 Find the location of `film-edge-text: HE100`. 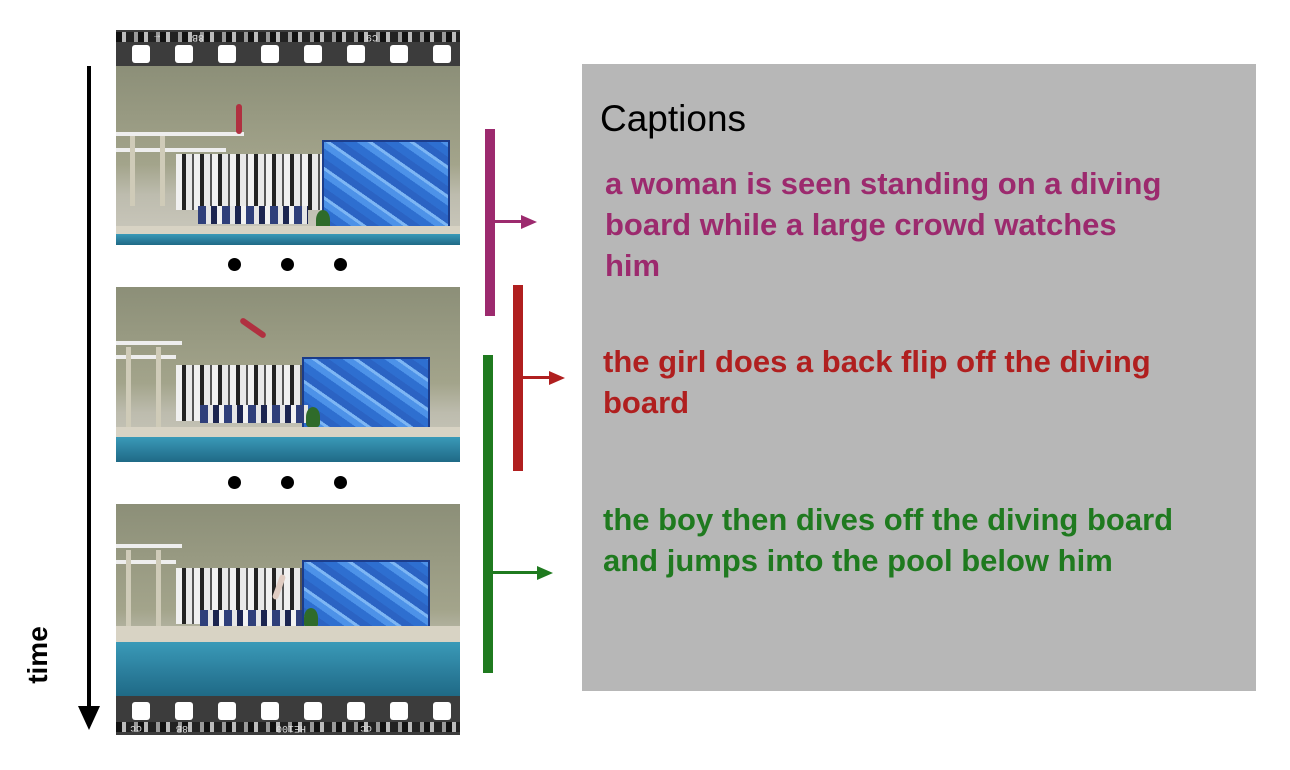

film-edge-text: HE100 is located at coordinates (291, 727).